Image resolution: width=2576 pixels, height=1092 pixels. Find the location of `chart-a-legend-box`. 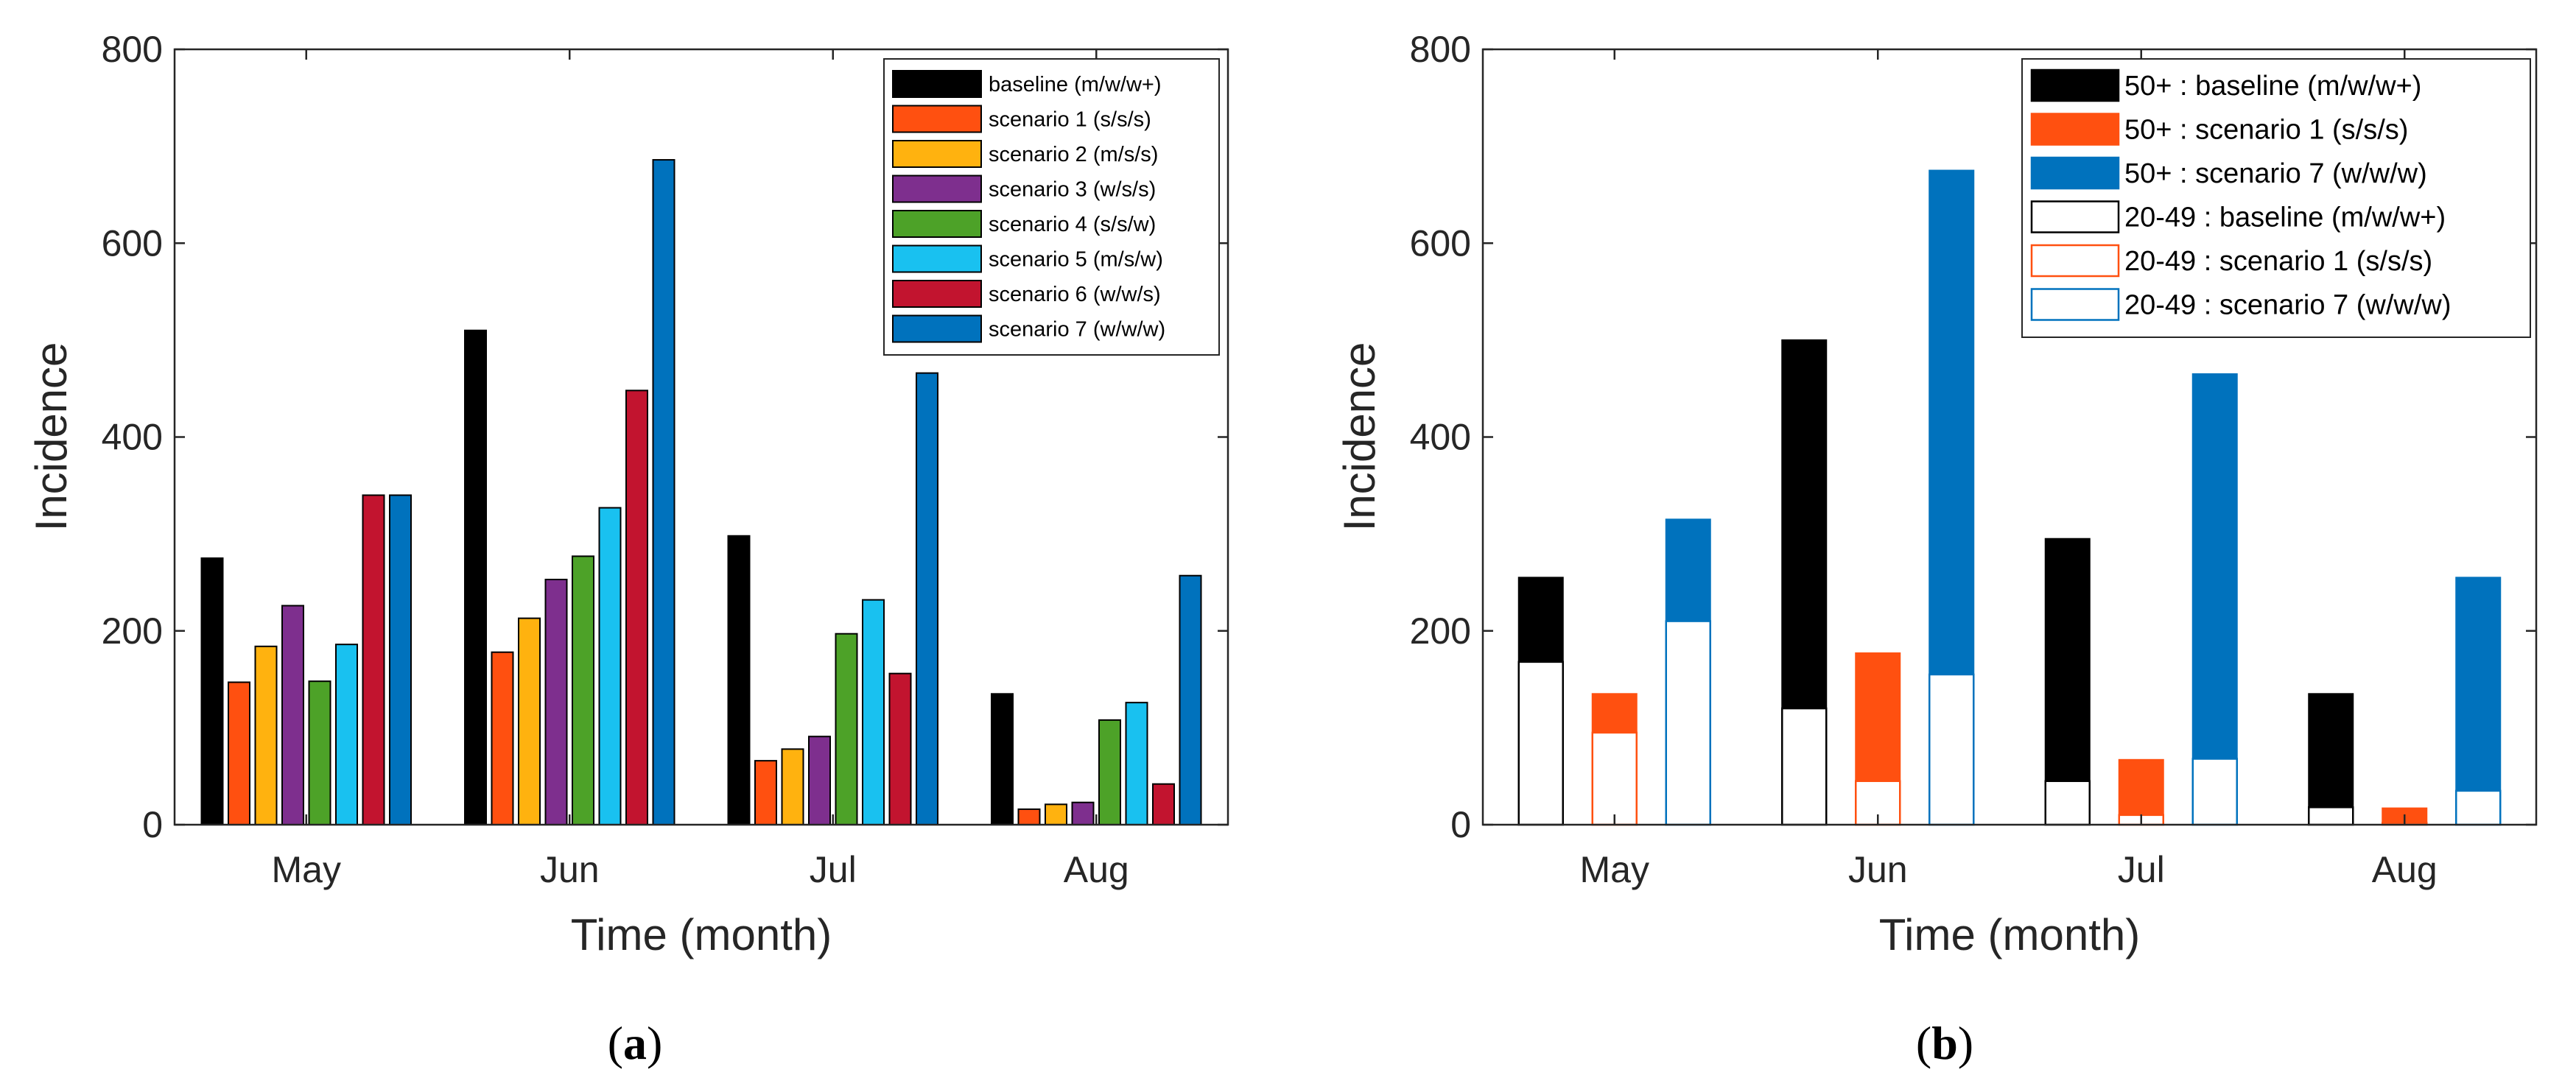

chart-a-legend-box is located at coordinates (1051, 207).